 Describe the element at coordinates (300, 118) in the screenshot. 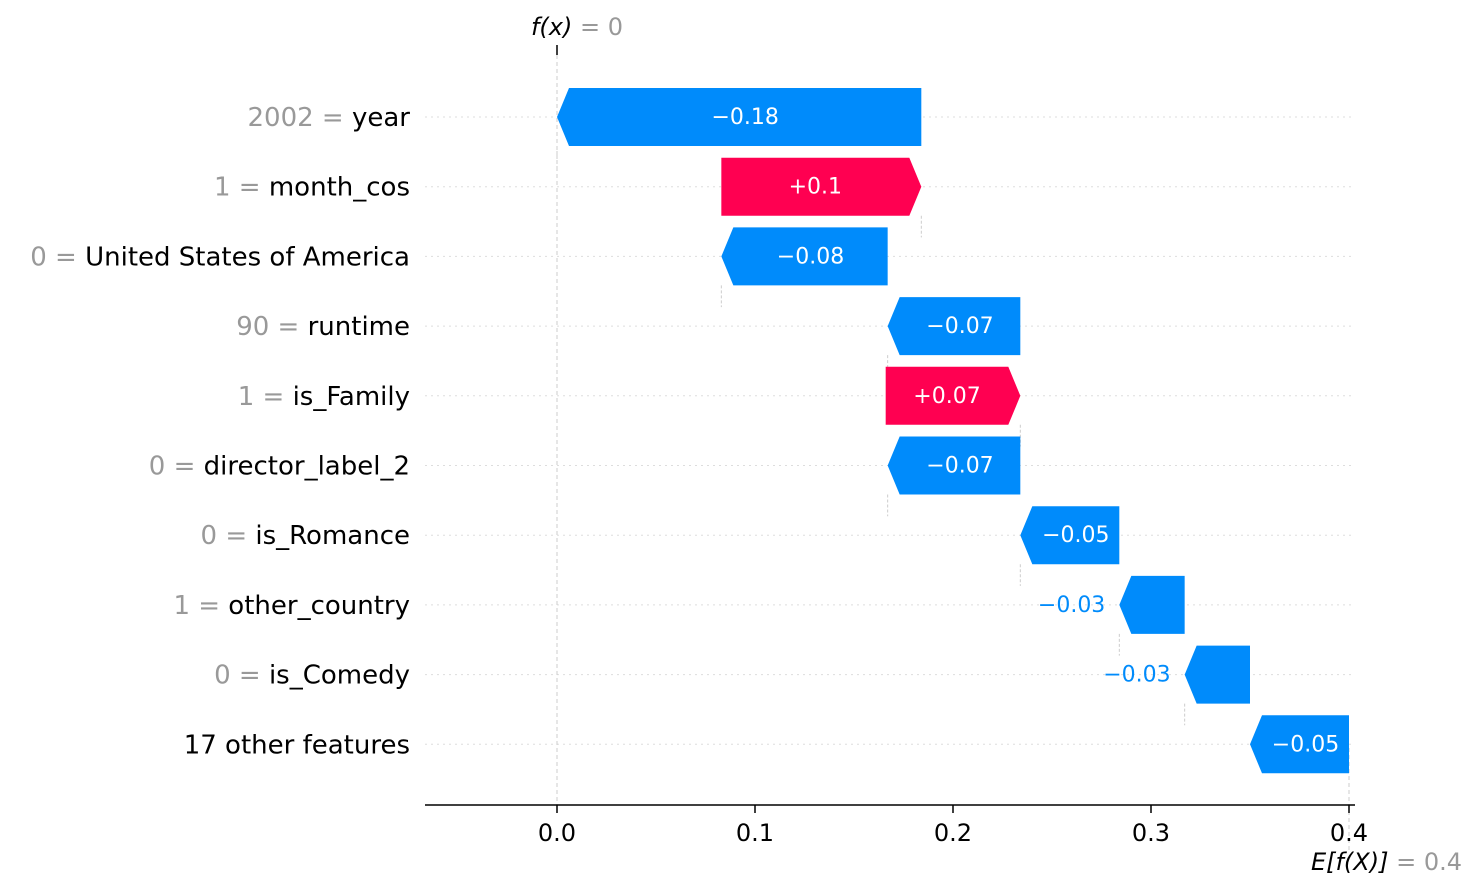

I see `feature-value: 2002 =` at that location.